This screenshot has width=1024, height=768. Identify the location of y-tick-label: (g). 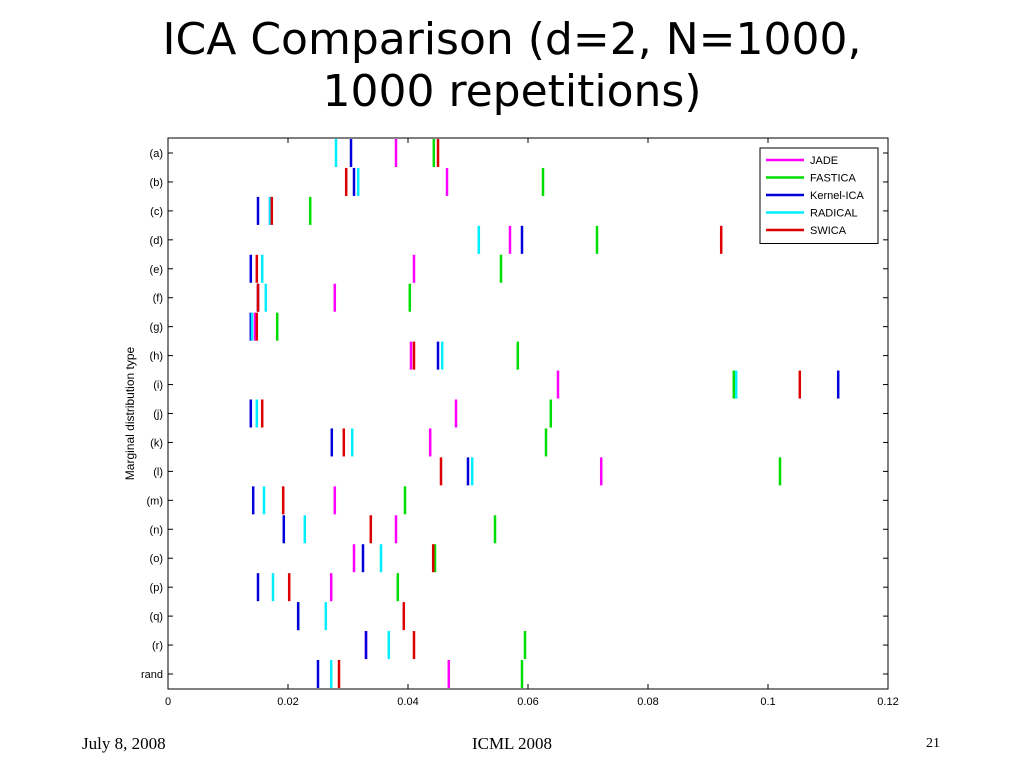
(156, 328).